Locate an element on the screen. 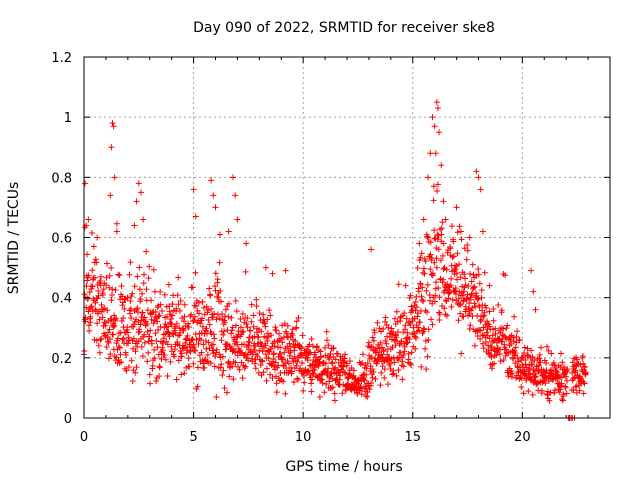 The image size is (640, 480). x-axis-label: GPS time / hours is located at coordinates (343, 467).